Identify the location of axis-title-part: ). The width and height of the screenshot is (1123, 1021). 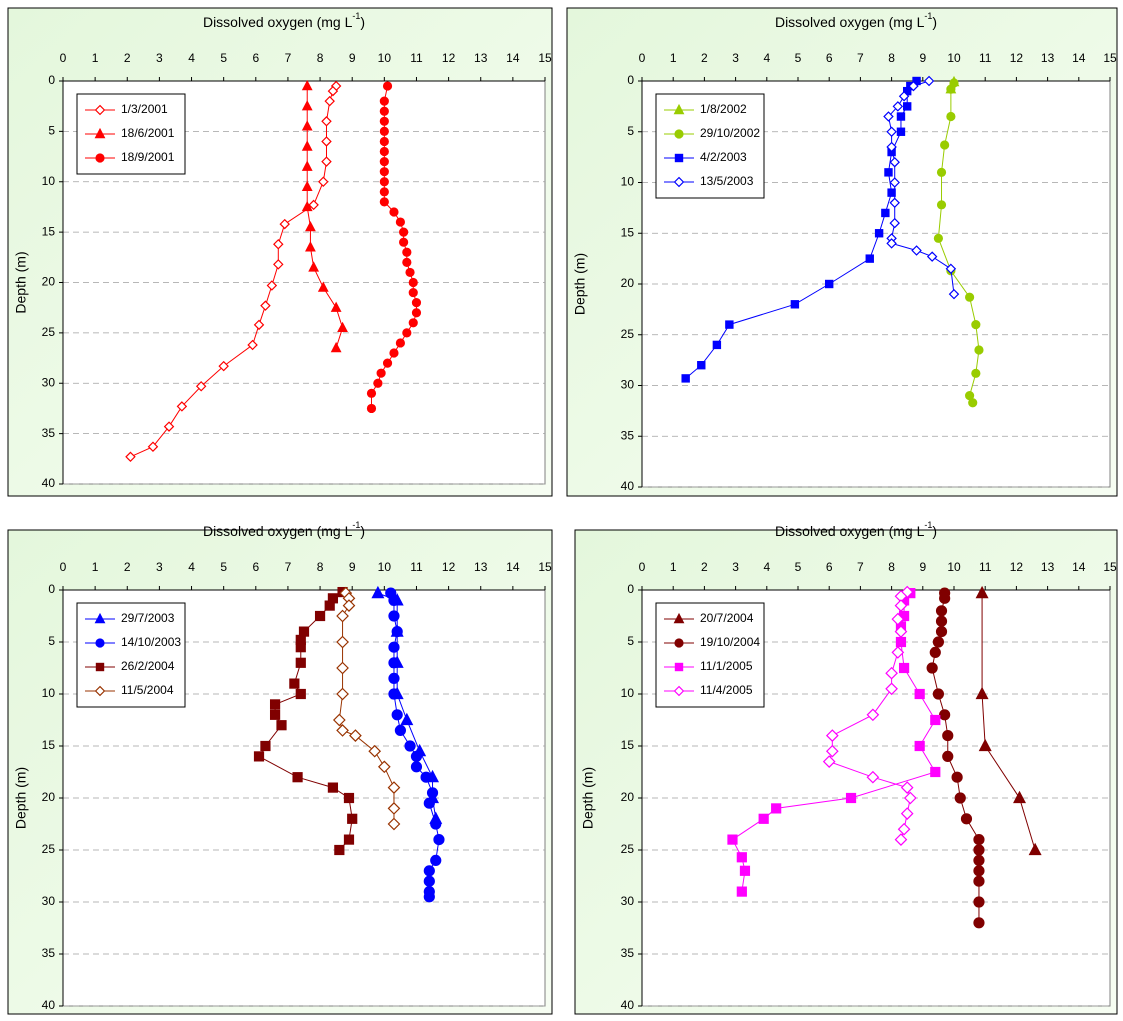
(362, 22).